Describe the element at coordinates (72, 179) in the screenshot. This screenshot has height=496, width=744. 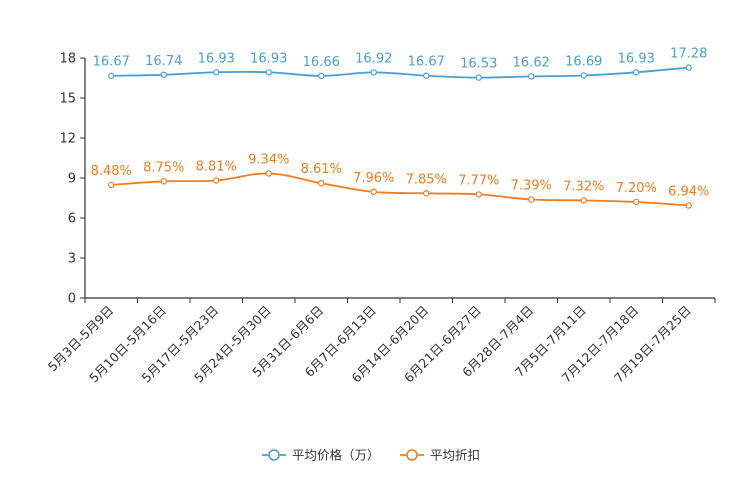
I see `y-tick-label: 9` at that location.